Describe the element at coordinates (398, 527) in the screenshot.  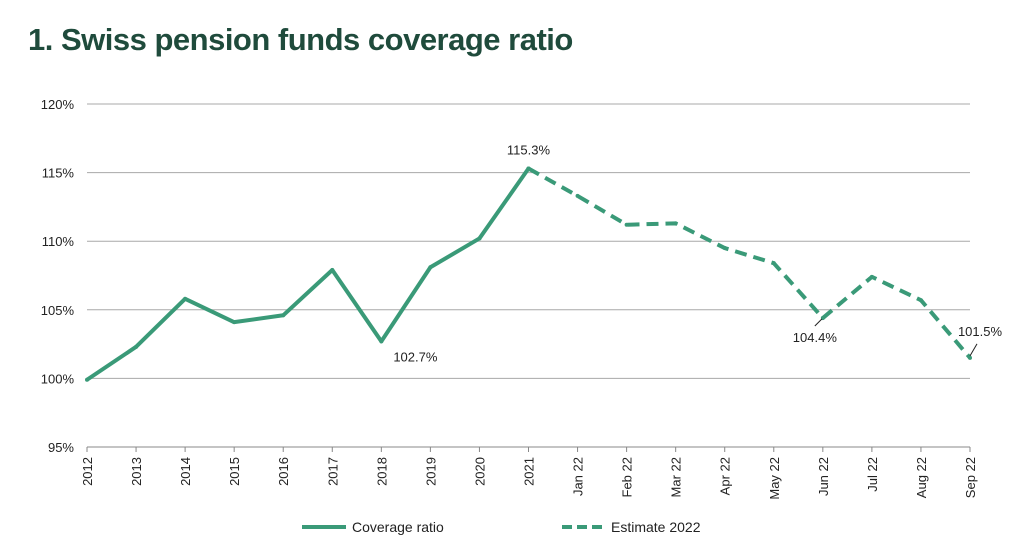
I see `legend-label-coverage: Coverage ratio` at that location.